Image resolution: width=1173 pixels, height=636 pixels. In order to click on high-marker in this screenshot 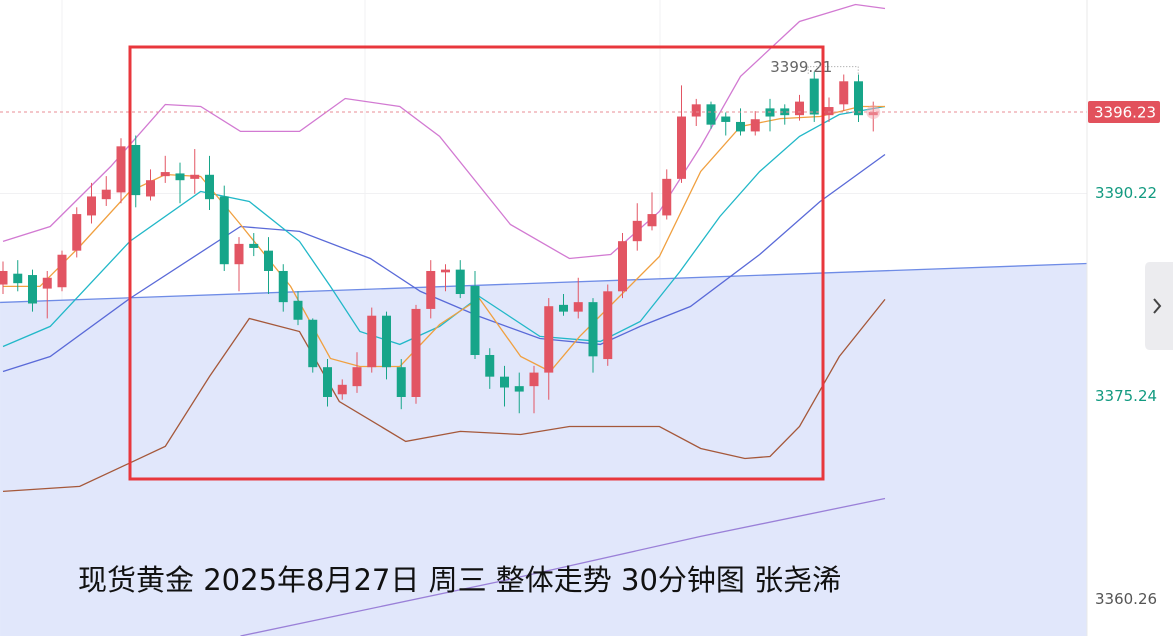, I will do `click(833, 70)`.